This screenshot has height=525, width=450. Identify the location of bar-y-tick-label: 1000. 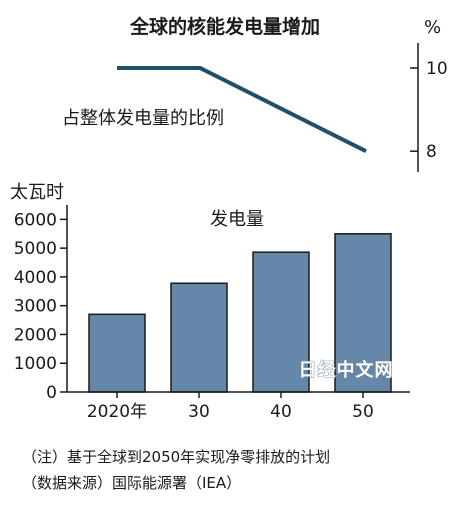
(35, 364).